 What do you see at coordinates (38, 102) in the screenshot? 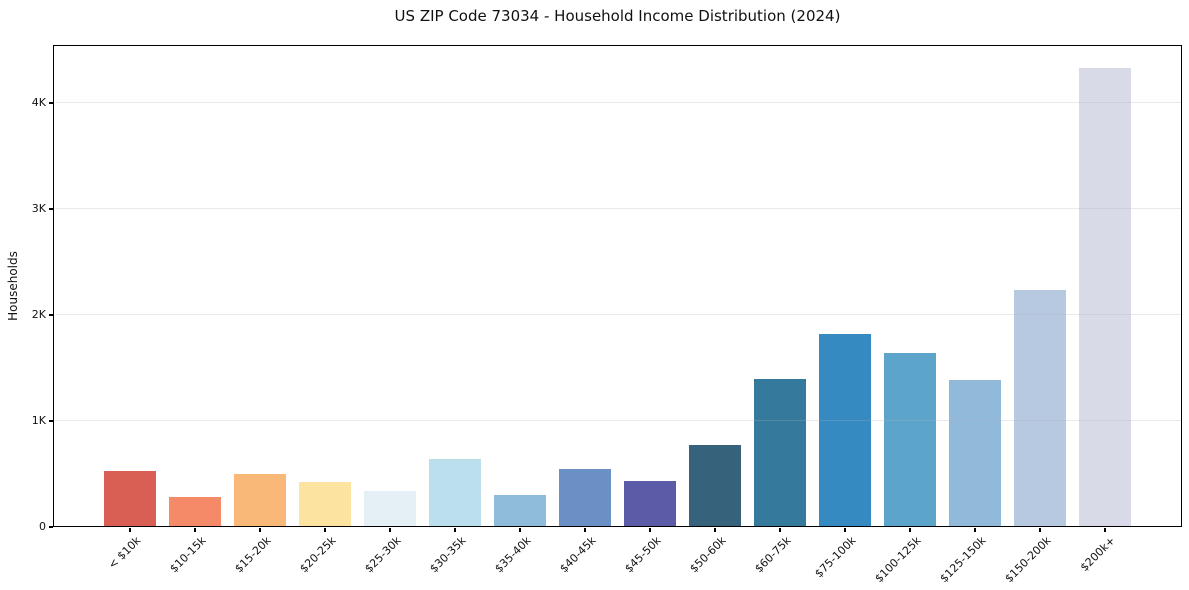
I see `y-tick-label: 4K` at bounding box center [38, 102].